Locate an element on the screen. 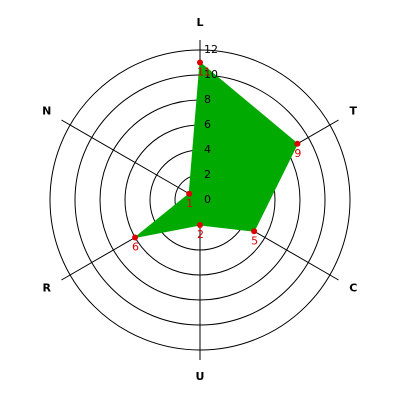  value-label: 11 is located at coordinates (204, 72).